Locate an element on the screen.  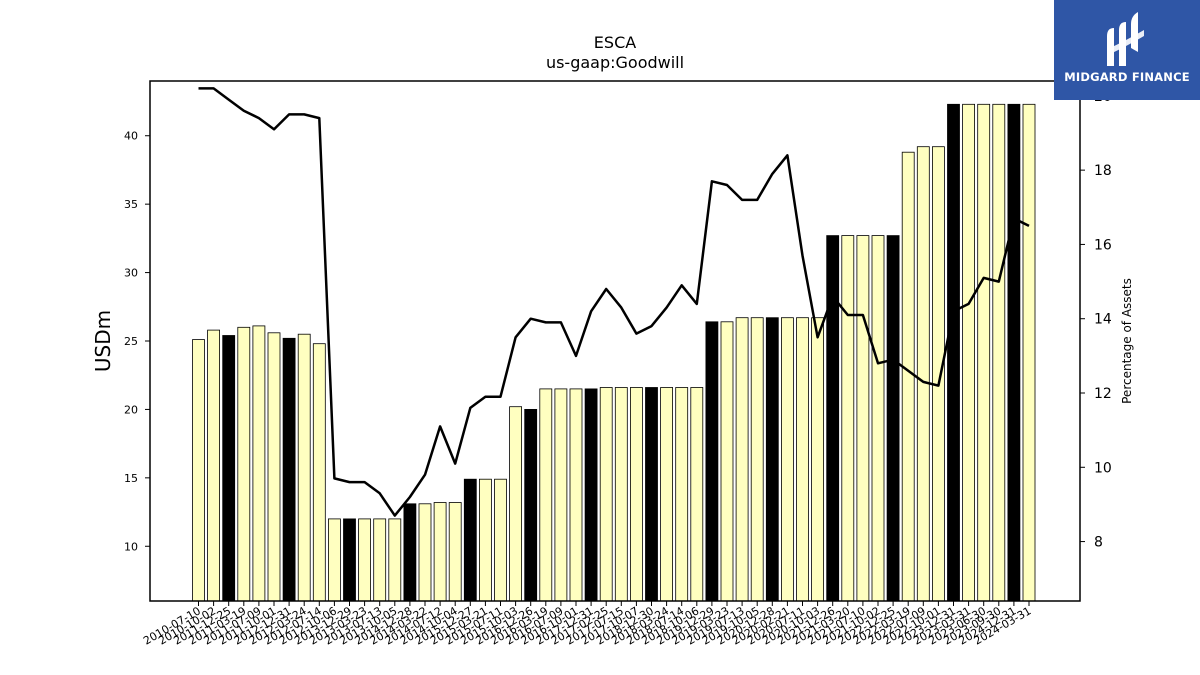
brand-name: MIDGARD FINANCE is located at coordinates (1127, 77).